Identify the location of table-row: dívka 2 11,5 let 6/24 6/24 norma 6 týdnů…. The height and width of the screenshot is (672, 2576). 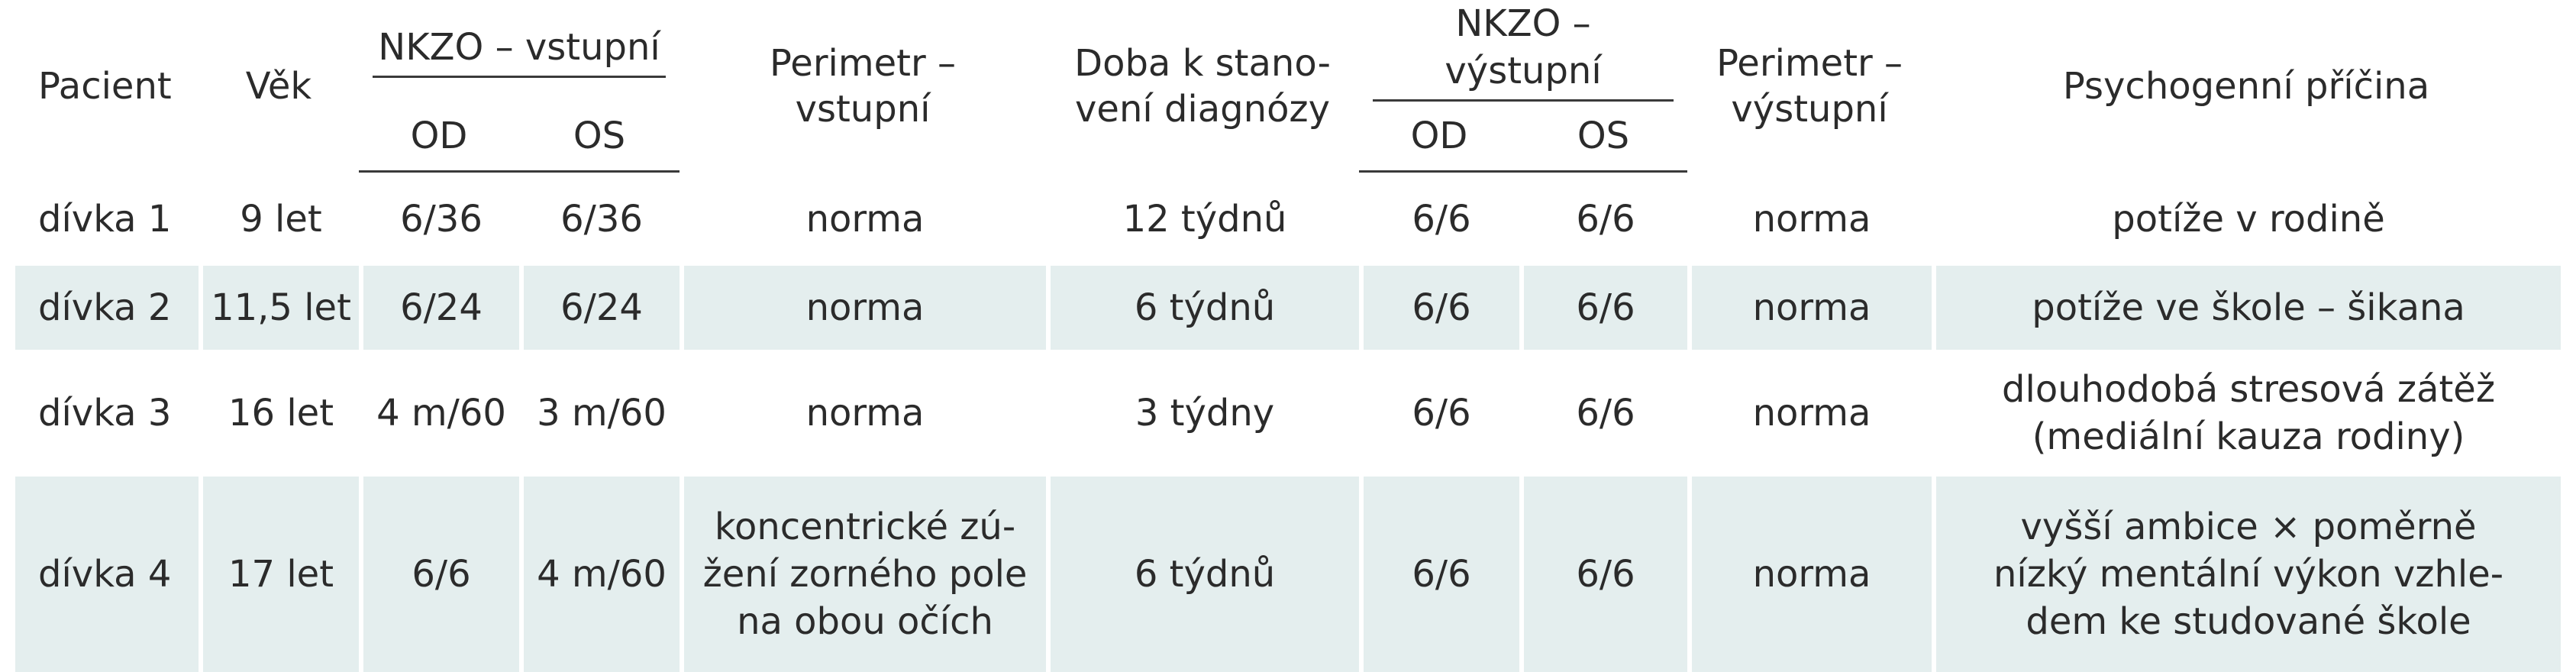
(1288, 308).